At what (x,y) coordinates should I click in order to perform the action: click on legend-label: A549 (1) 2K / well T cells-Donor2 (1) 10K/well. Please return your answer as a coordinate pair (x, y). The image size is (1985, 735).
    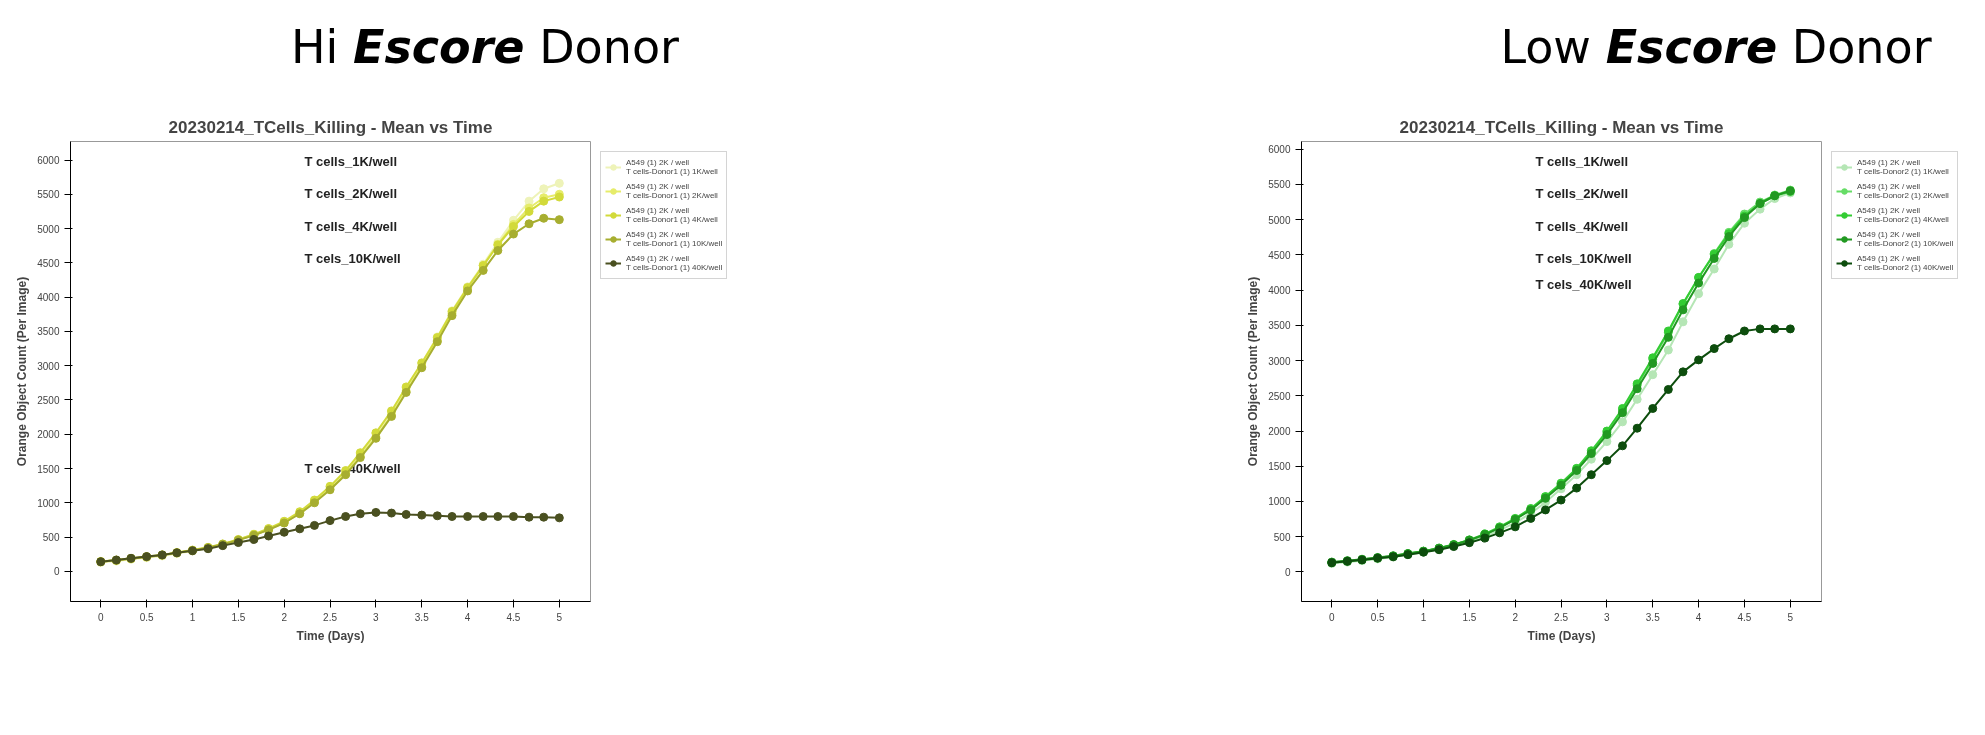
    Looking at the image, I should click on (1905, 239).